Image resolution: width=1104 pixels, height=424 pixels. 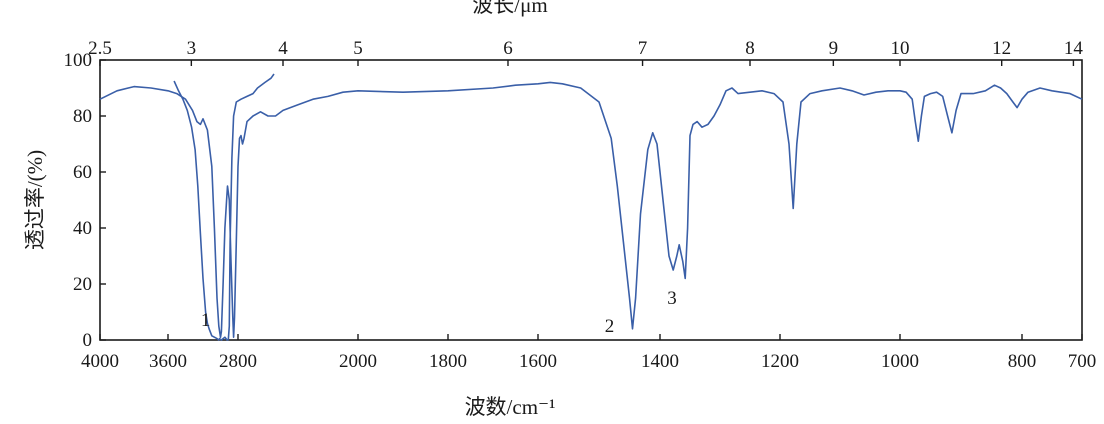 I want to click on top-tick-label: 4, so click(x=283, y=48).